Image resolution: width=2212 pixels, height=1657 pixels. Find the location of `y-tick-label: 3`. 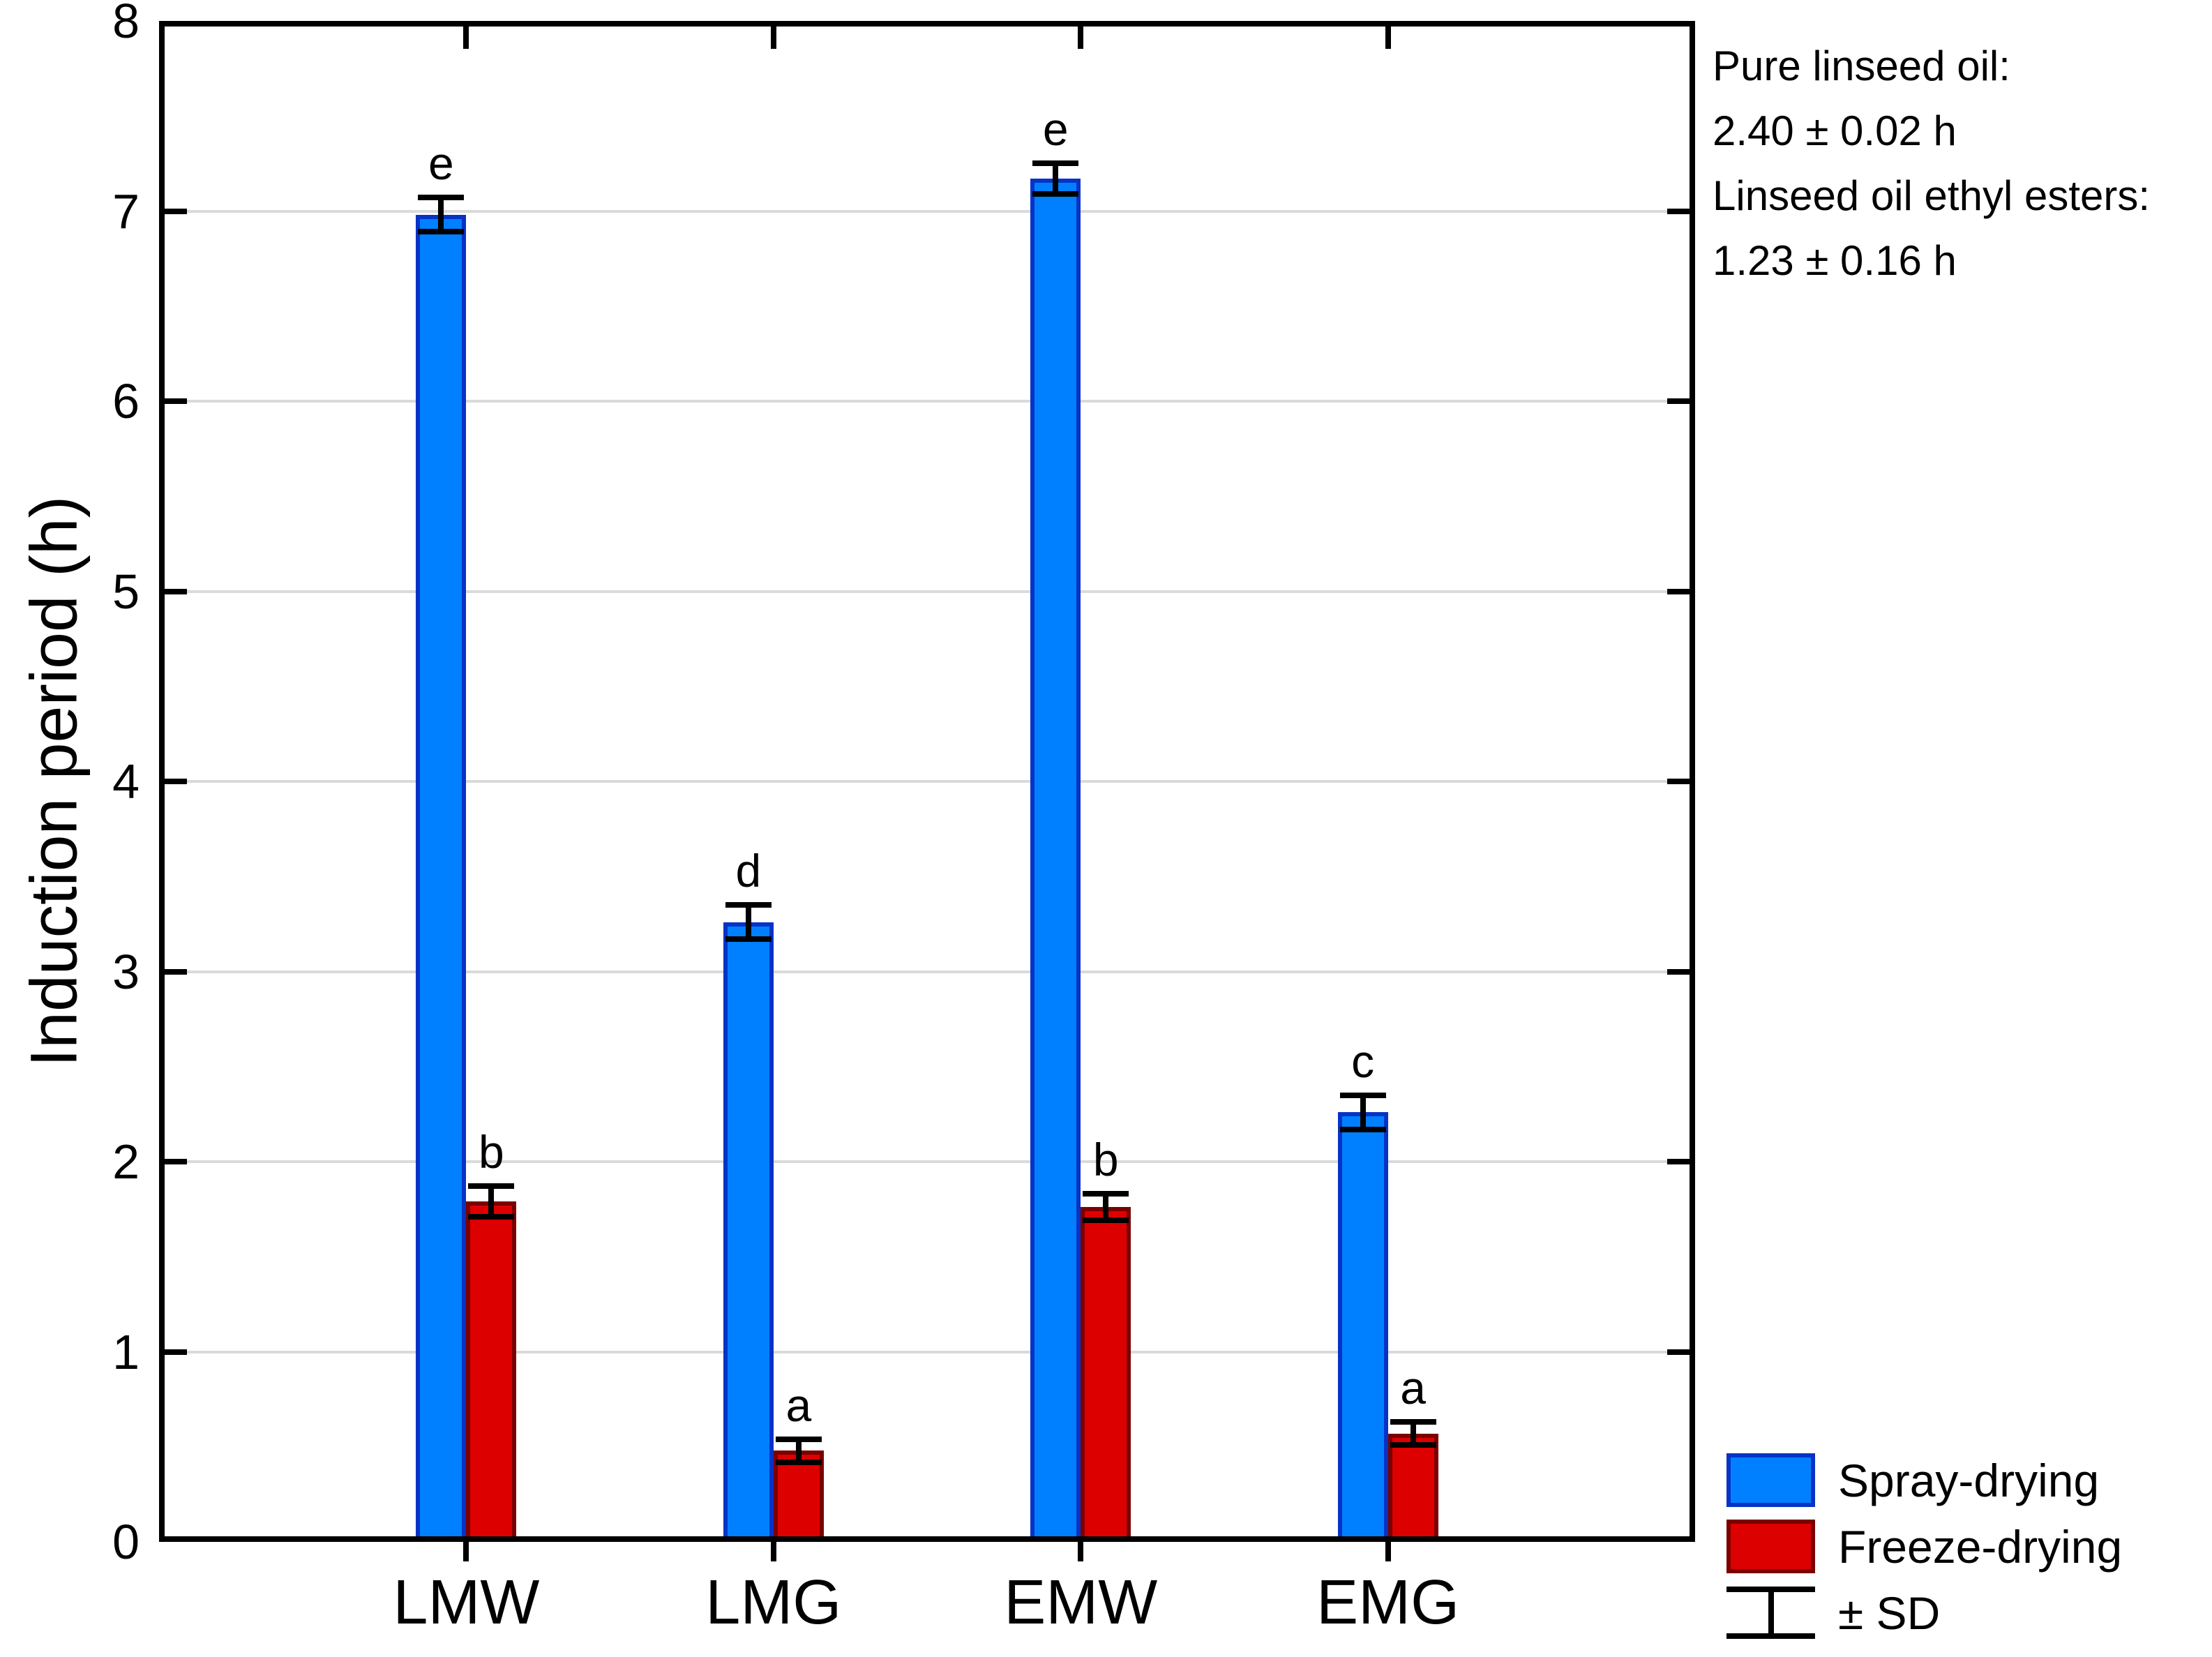

y-tick-label: 3 is located at coordinates (126, 971).